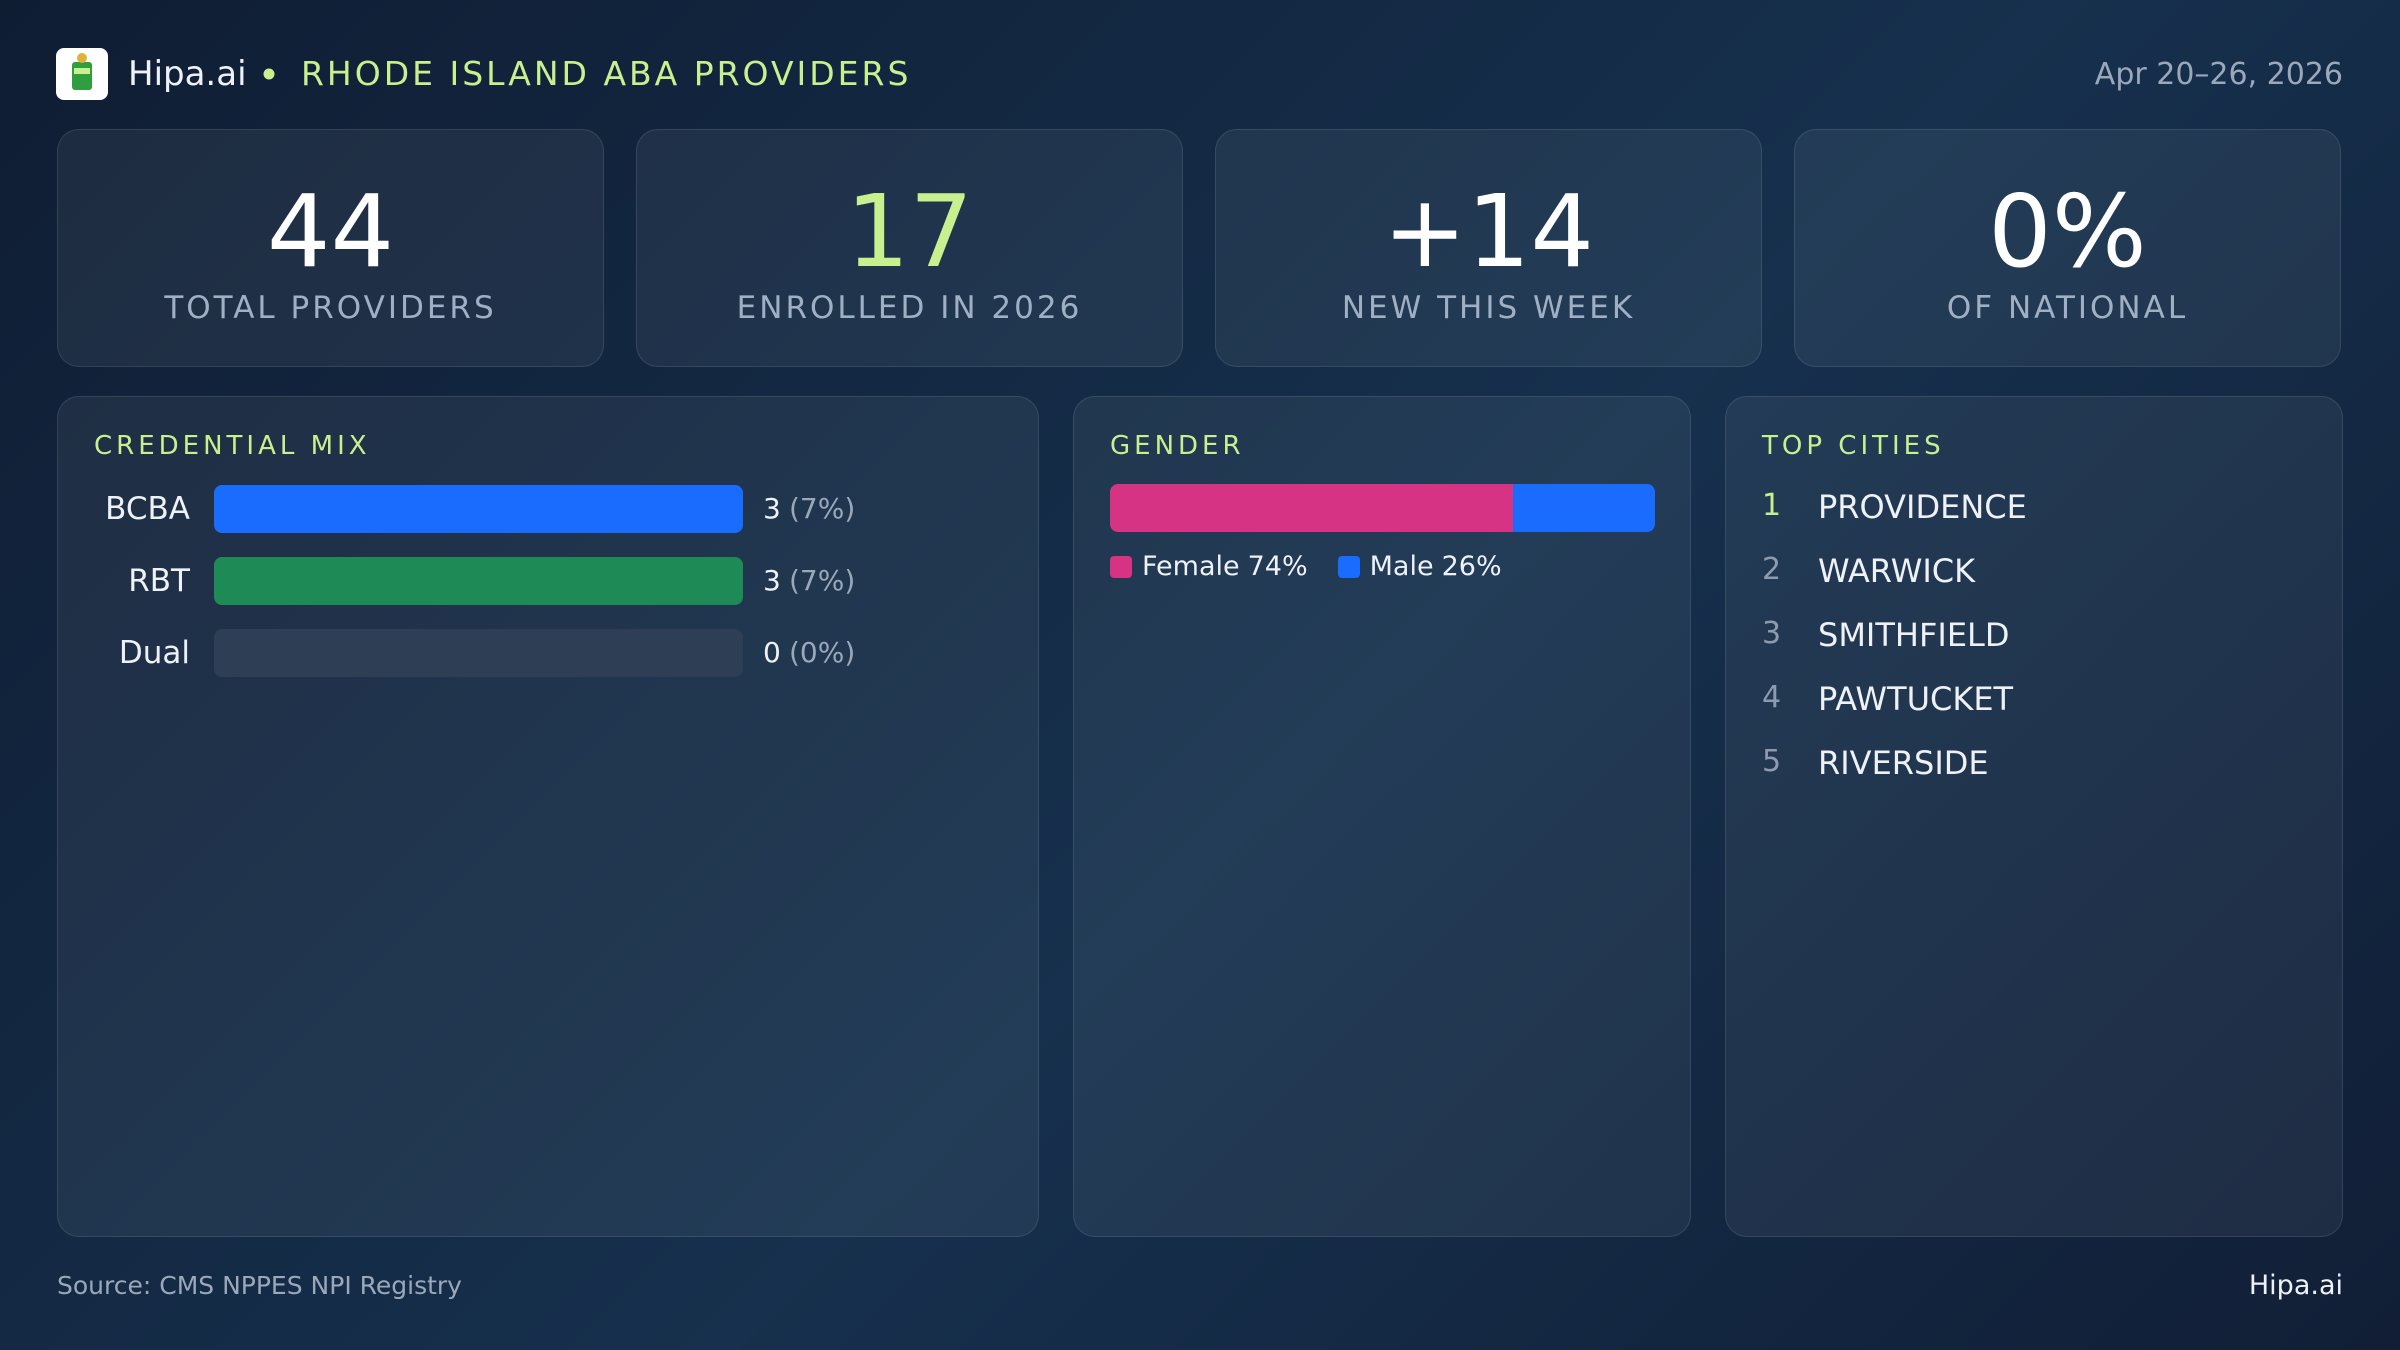 The image size is (2400, 1350). I want to click on stat-label: ENROLLED IN 2026, so click(909, 308).